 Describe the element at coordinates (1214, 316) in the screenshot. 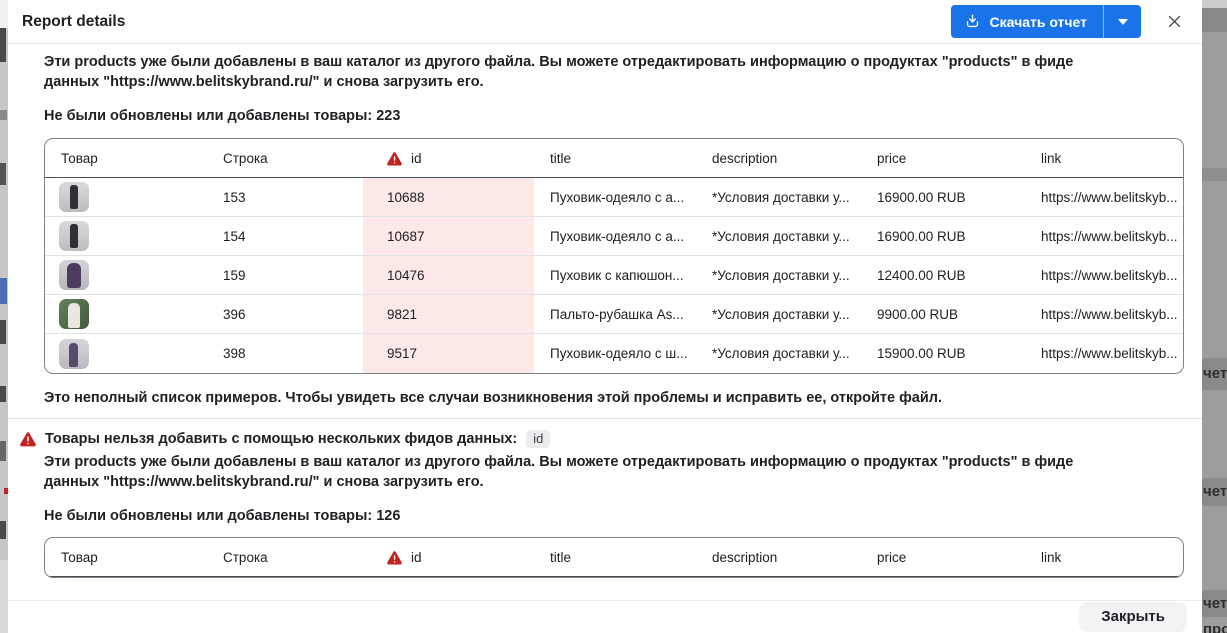

I see `background-right-strip: чет чет чет про` at that location.